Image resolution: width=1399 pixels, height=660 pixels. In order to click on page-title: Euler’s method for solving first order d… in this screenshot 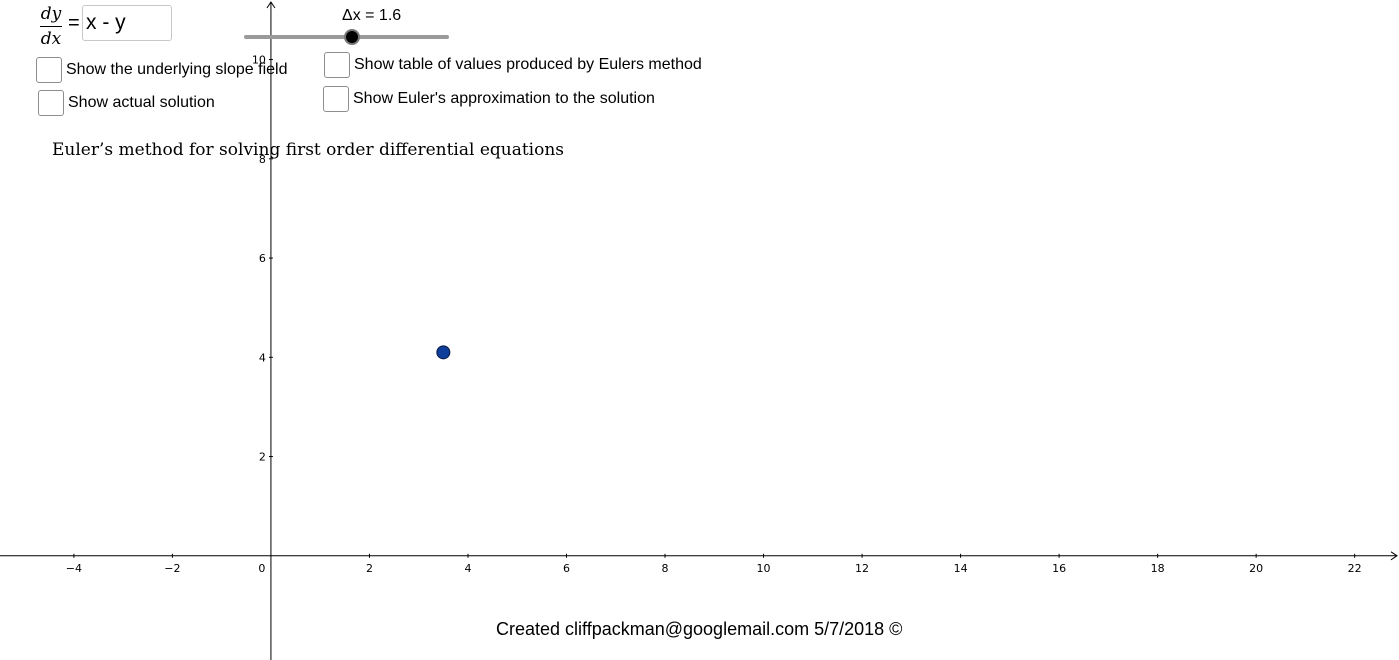, I will do `click(308, 150)`.